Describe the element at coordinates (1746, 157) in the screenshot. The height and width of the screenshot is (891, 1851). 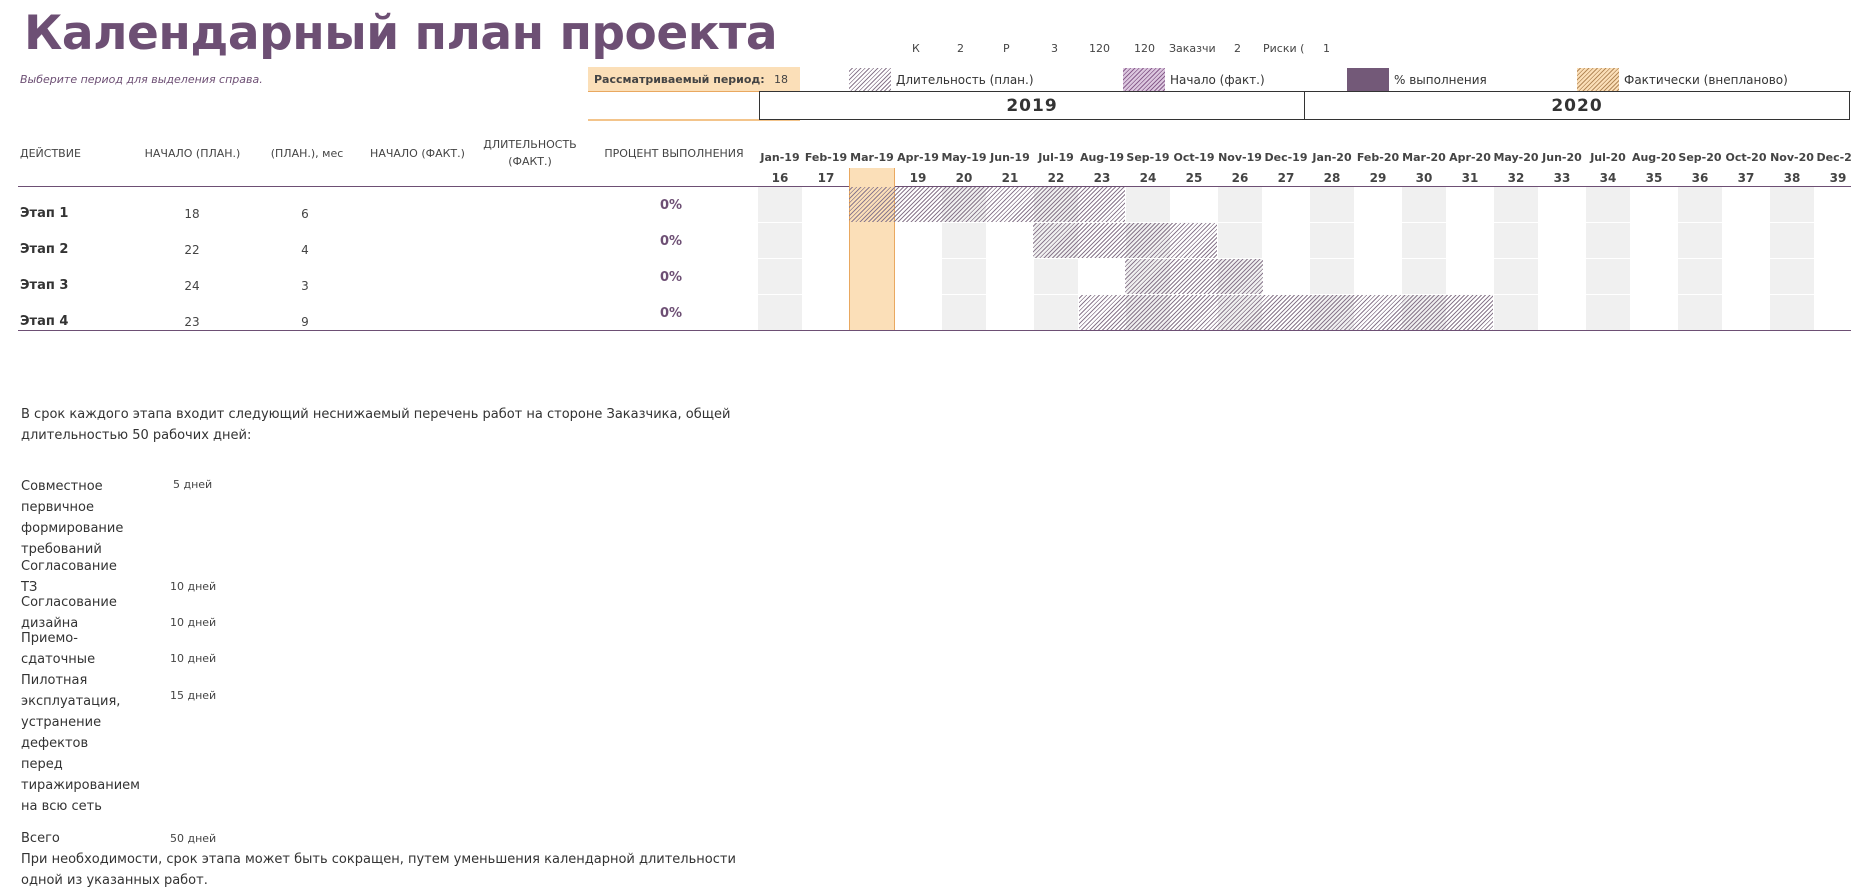
I see `month-label: Oct-20` at that location.